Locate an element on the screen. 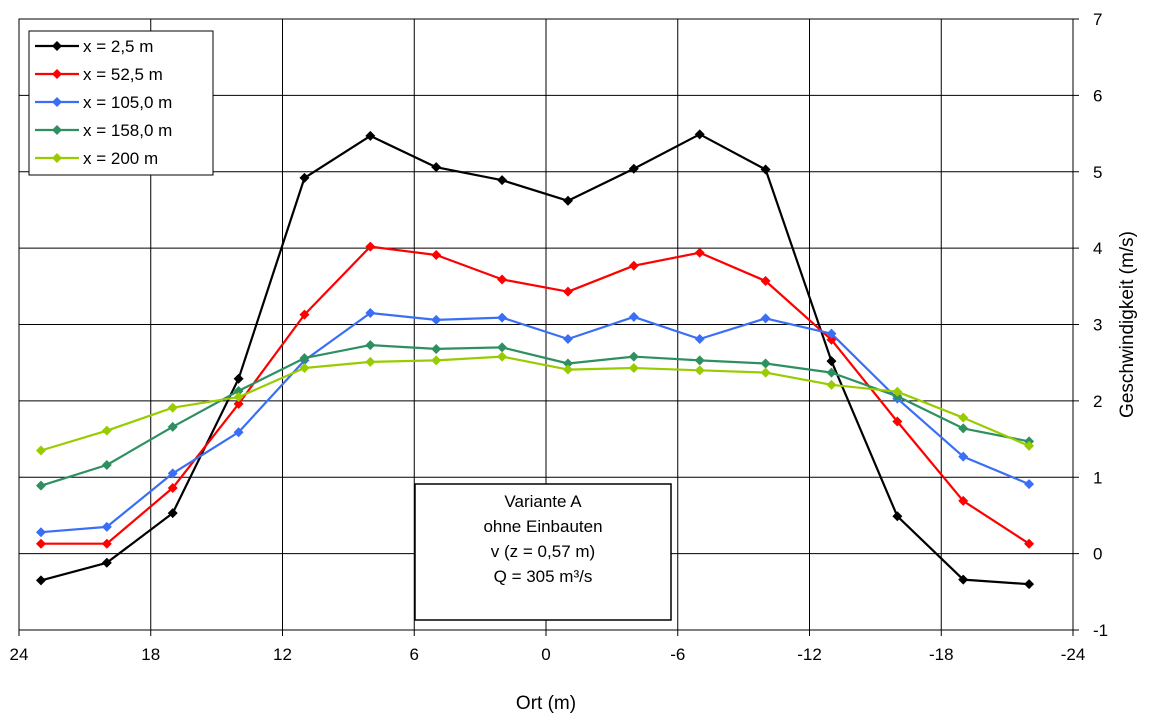  x-tick-label: -18 is located at coordinates (941, 654).